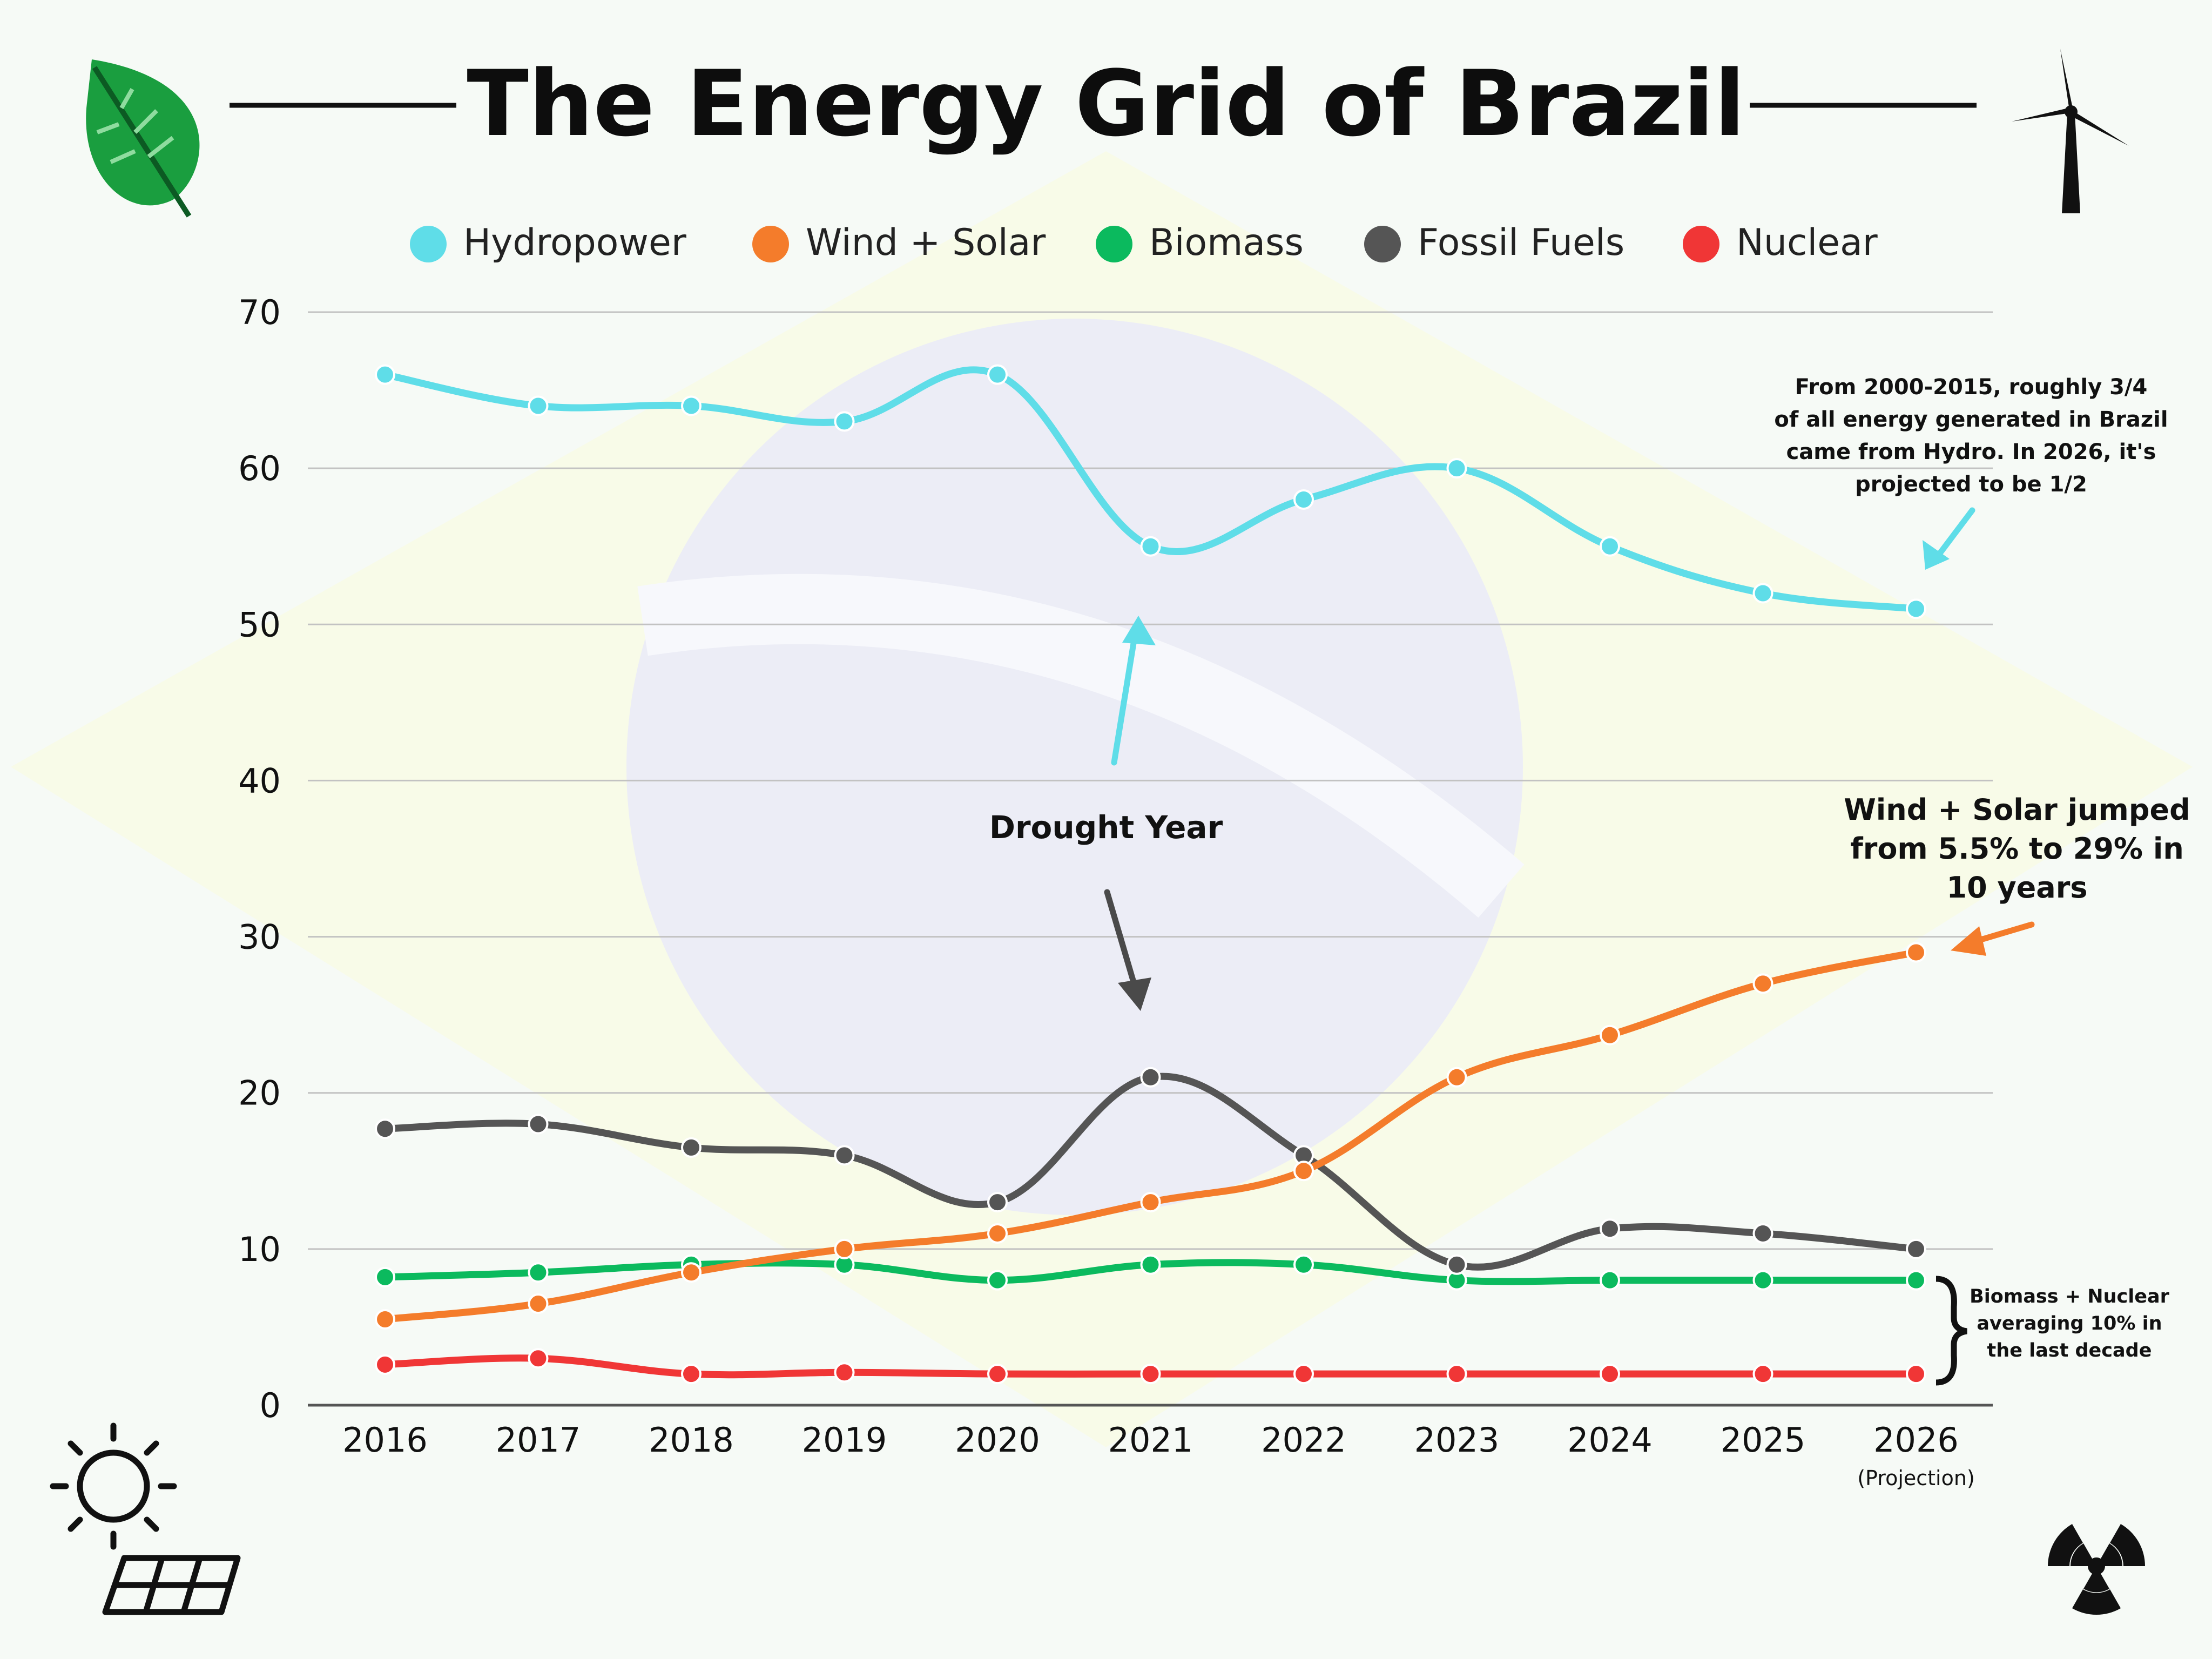 This screenshot has height=1659, width=2212. What do you see at coordinates (2070, 131) in the screenshot?
I see `wind-turbine-icon` at bounding box center [2070, 131].